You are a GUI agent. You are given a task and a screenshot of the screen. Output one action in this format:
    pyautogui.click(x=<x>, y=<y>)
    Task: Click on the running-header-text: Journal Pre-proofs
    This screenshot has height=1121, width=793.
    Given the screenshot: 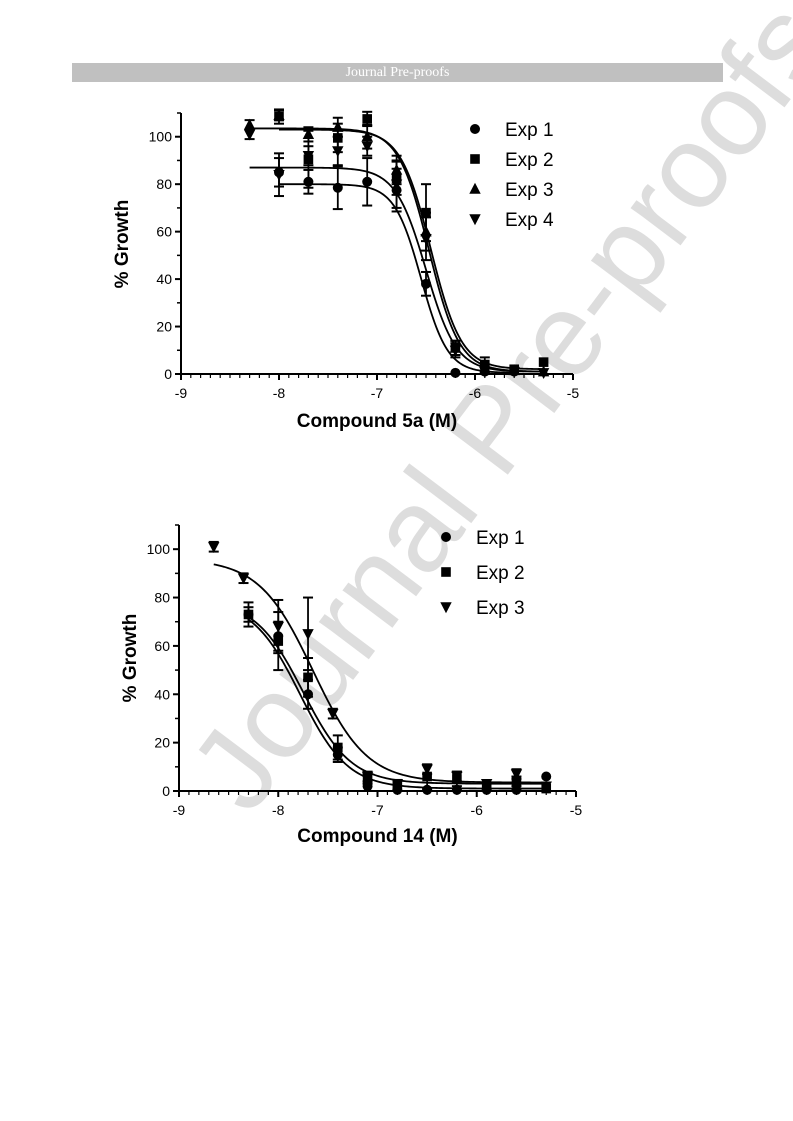 What is the action you would take?
    pyautogui.click(x=397, y=72)
    